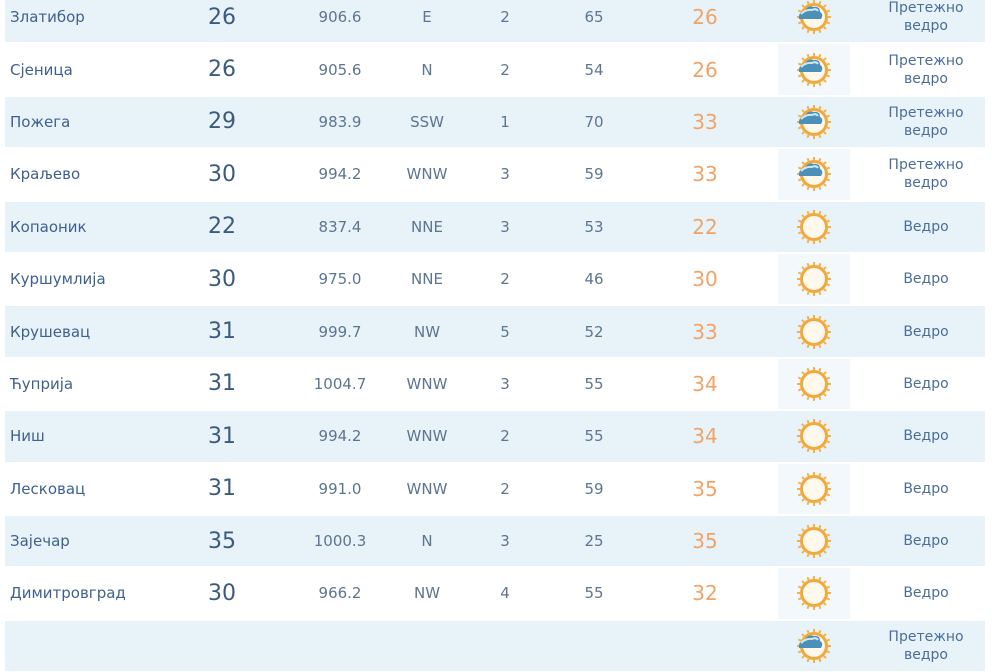  Describe the element at coordinates (705, 174) in the screenshot. I see `feels-like-temperature: 33` at that location.